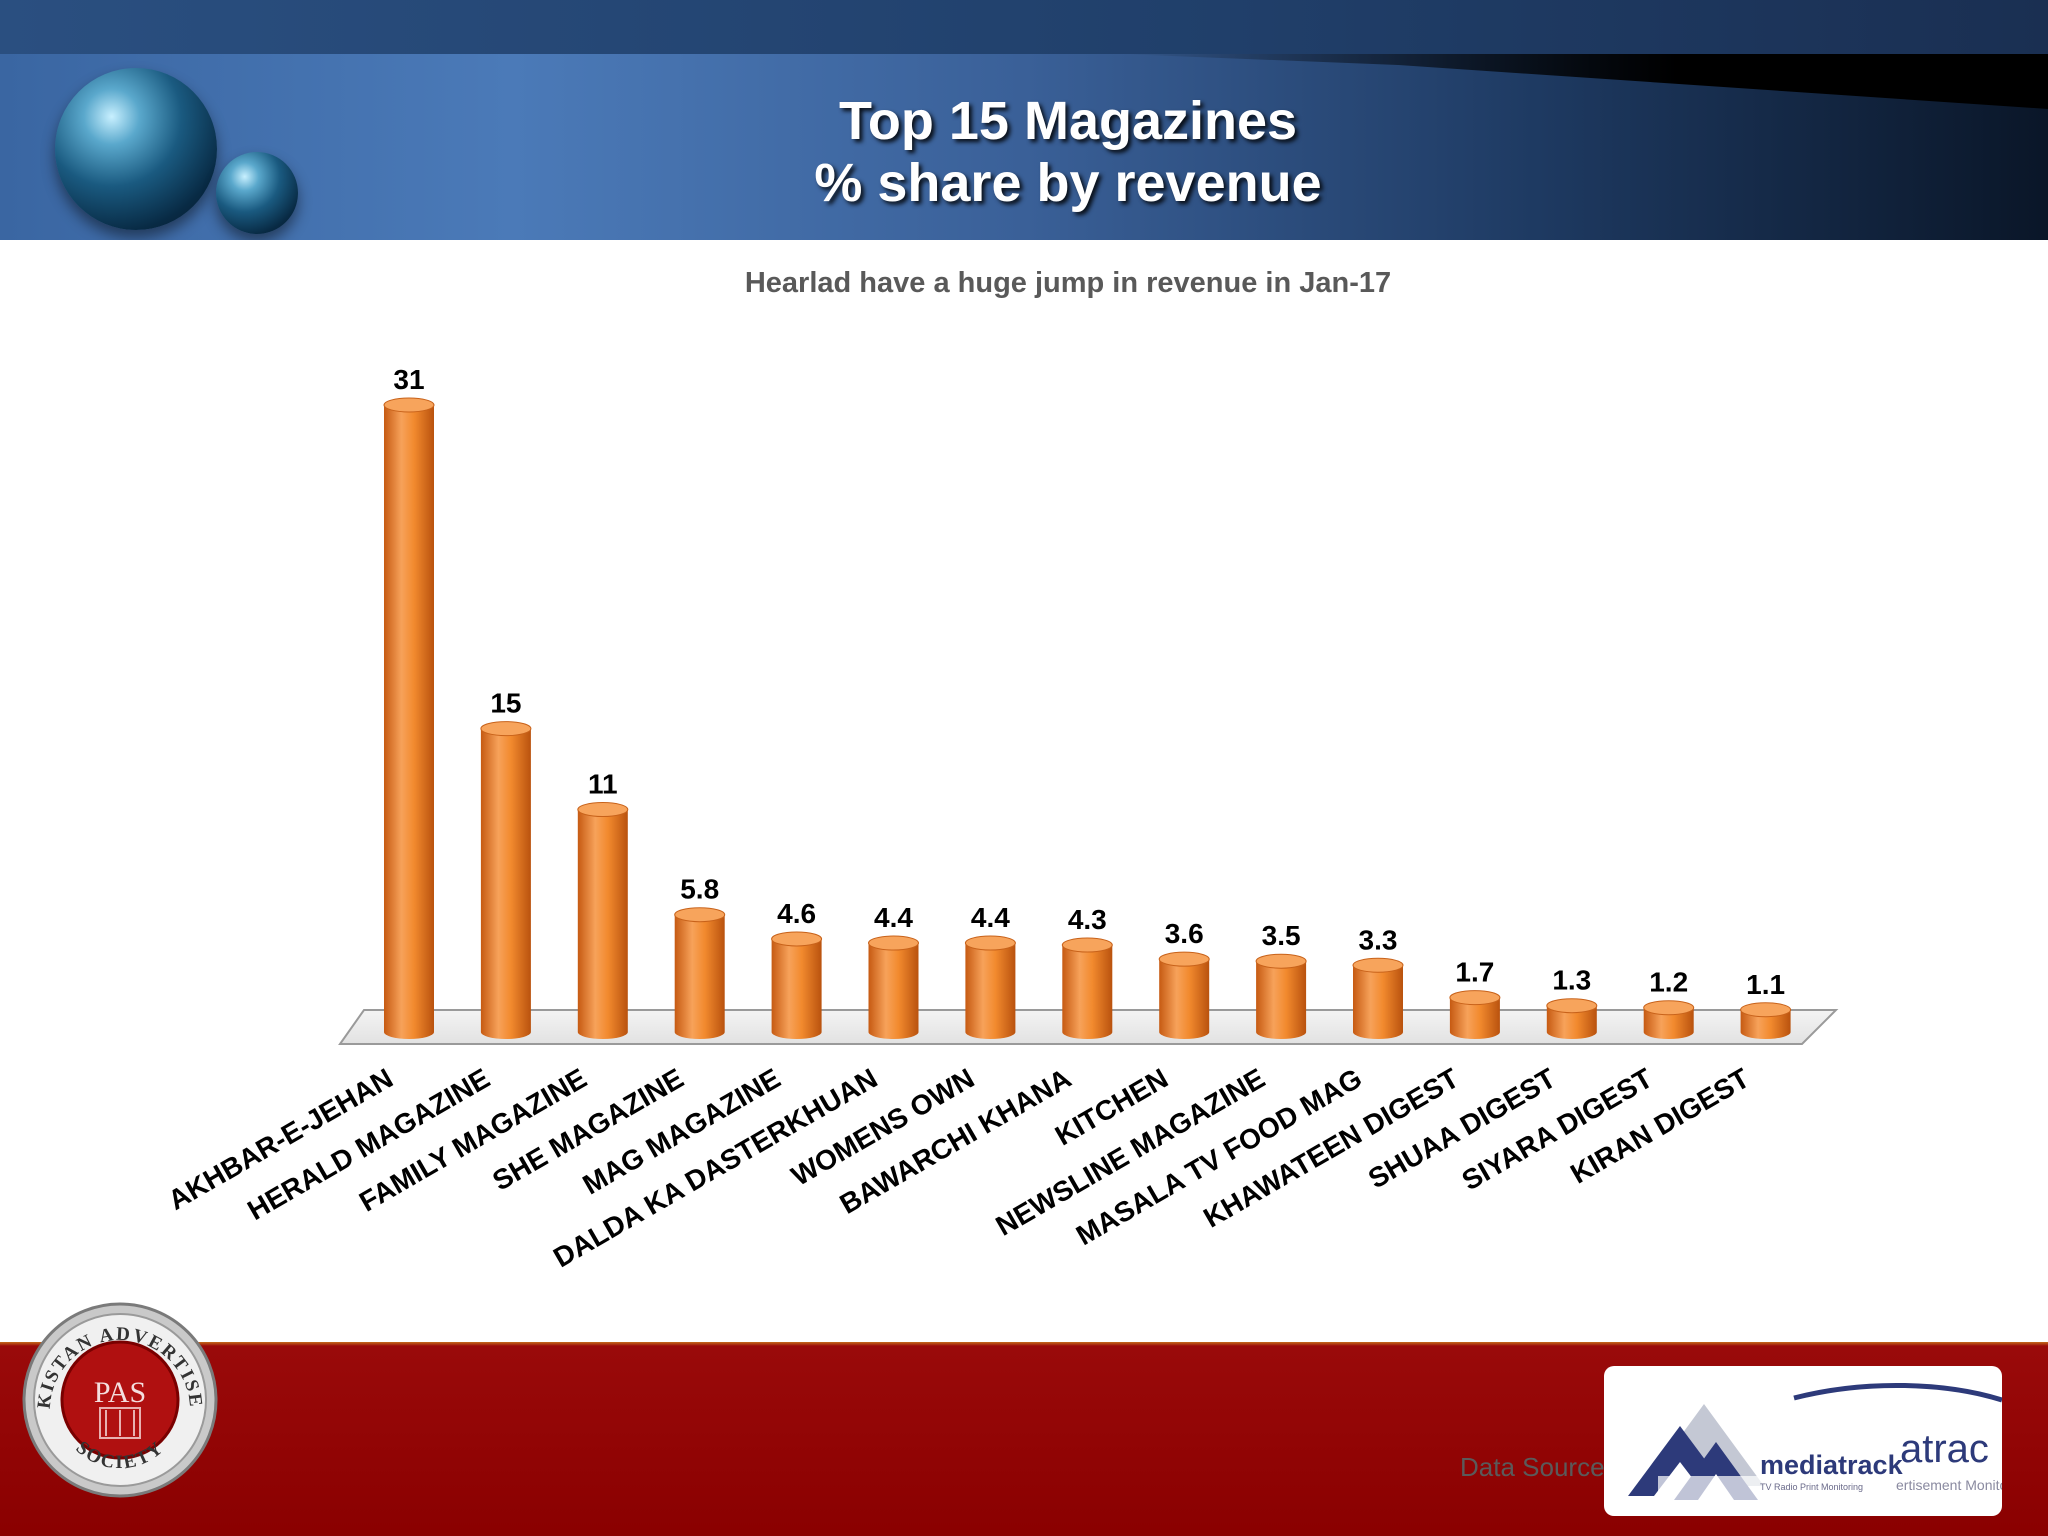 This screenshot has width=2048, height=1536. What do you see at coordinates (1536, 1467) in the screenshot?
I see `data-source-label: Data Source:` at bounding box center [1536, 1467].